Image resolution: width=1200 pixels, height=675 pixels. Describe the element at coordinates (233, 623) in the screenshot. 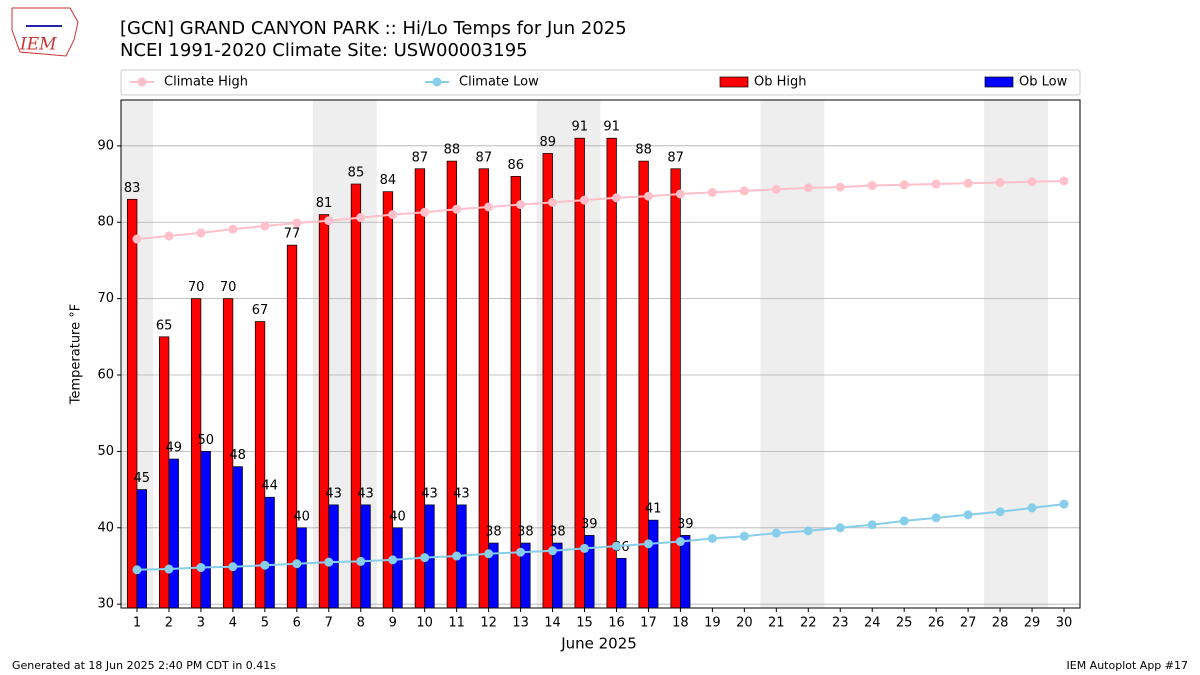

I see `x-tick-label: 4` at that location.